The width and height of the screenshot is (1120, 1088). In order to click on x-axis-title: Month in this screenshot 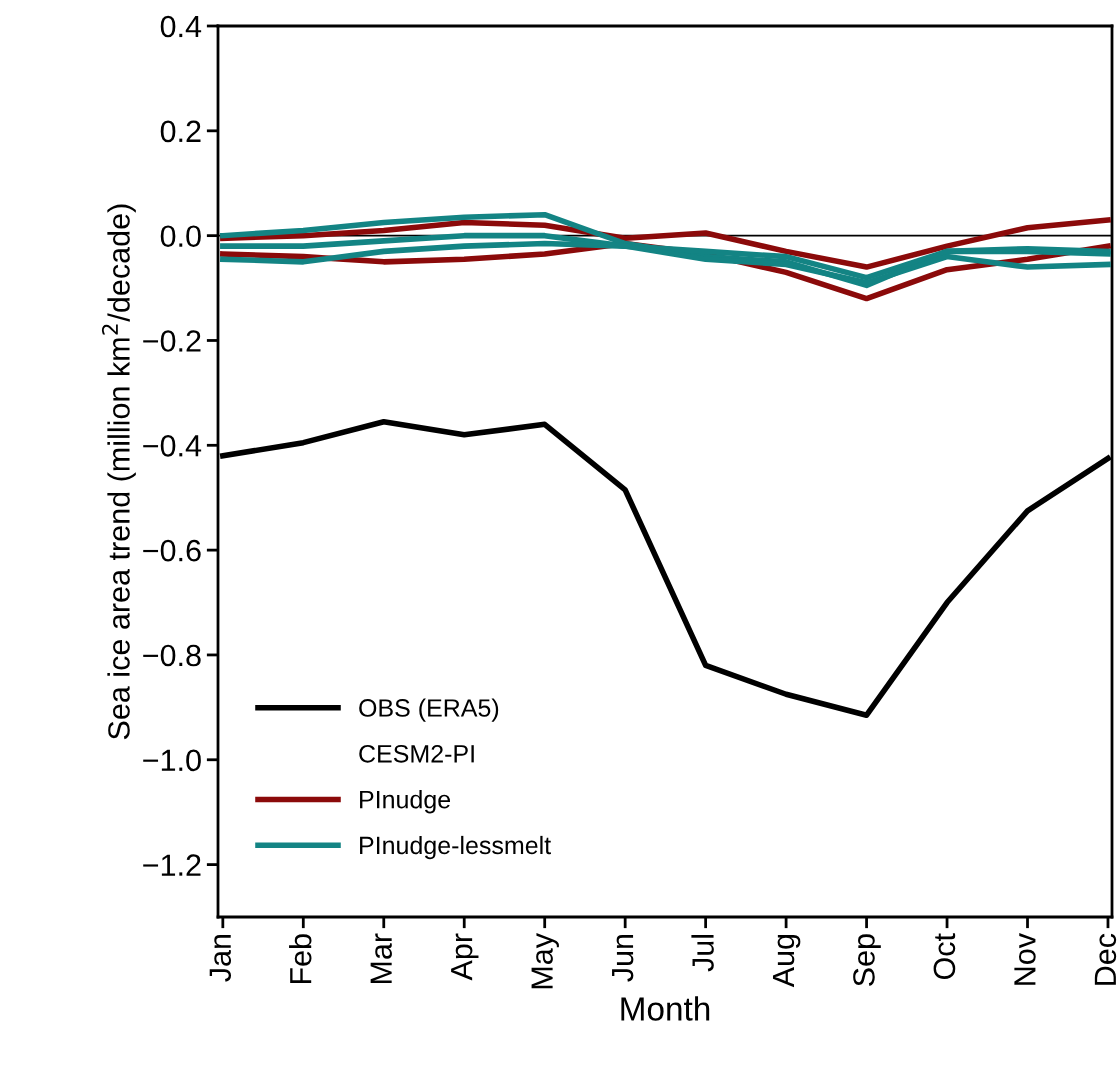, I will do `click(665, 1008)`.